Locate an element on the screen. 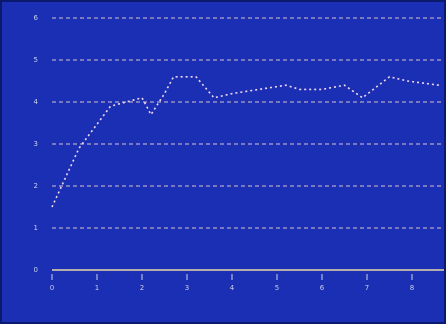 This screenshot has height=324, width=446. x-tick-label: 3 is located at coordinates (187, 288).